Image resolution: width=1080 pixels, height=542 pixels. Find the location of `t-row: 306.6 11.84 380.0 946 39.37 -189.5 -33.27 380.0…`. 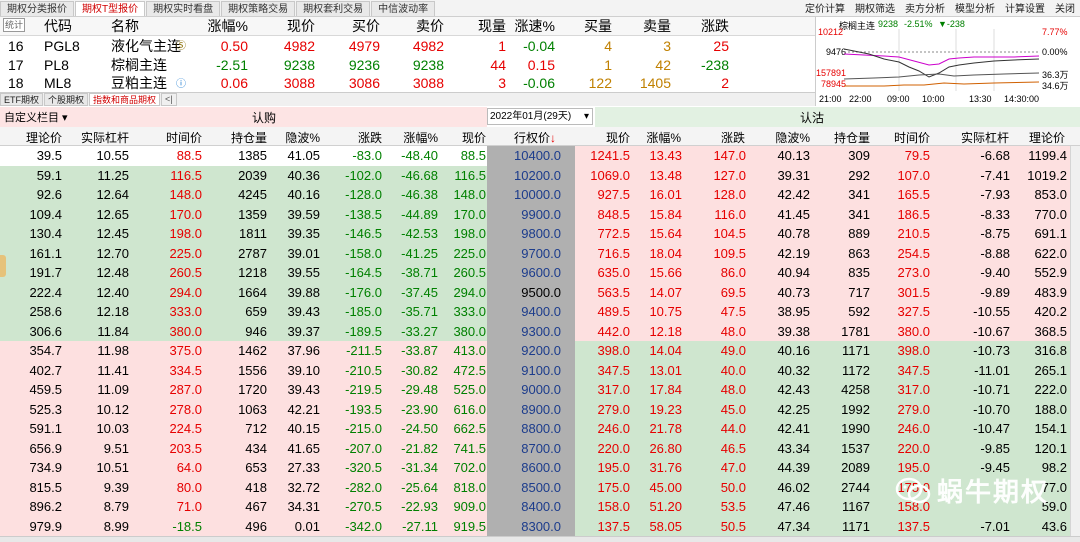

t-row: 306.6 11.84 380.0 946 39.37 -189.5 -33.27 380.0… is located at coordinates (535, 331).